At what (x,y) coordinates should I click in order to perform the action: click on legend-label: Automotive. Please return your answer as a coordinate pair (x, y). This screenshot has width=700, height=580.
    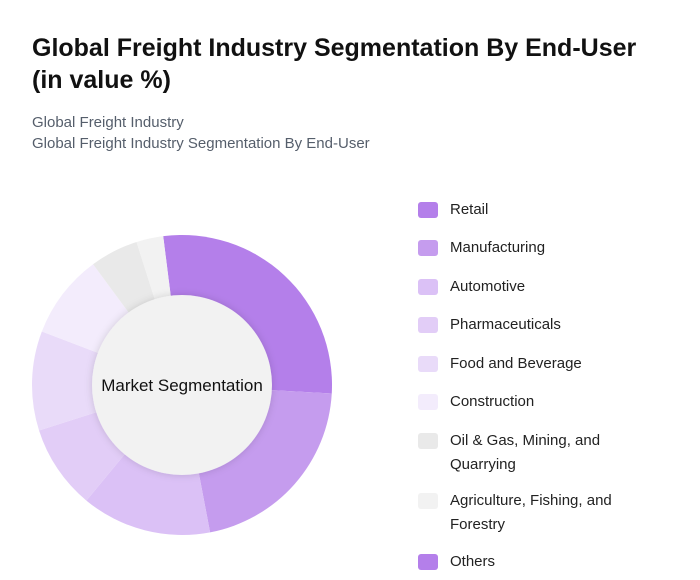
    Looking at the image, I should click on (488, 286).